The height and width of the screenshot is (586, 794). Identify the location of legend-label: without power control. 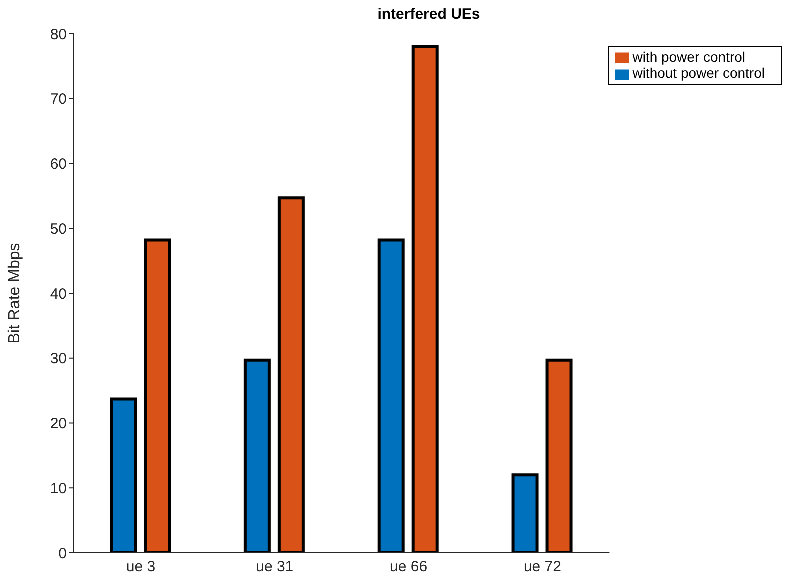
(698, 73).